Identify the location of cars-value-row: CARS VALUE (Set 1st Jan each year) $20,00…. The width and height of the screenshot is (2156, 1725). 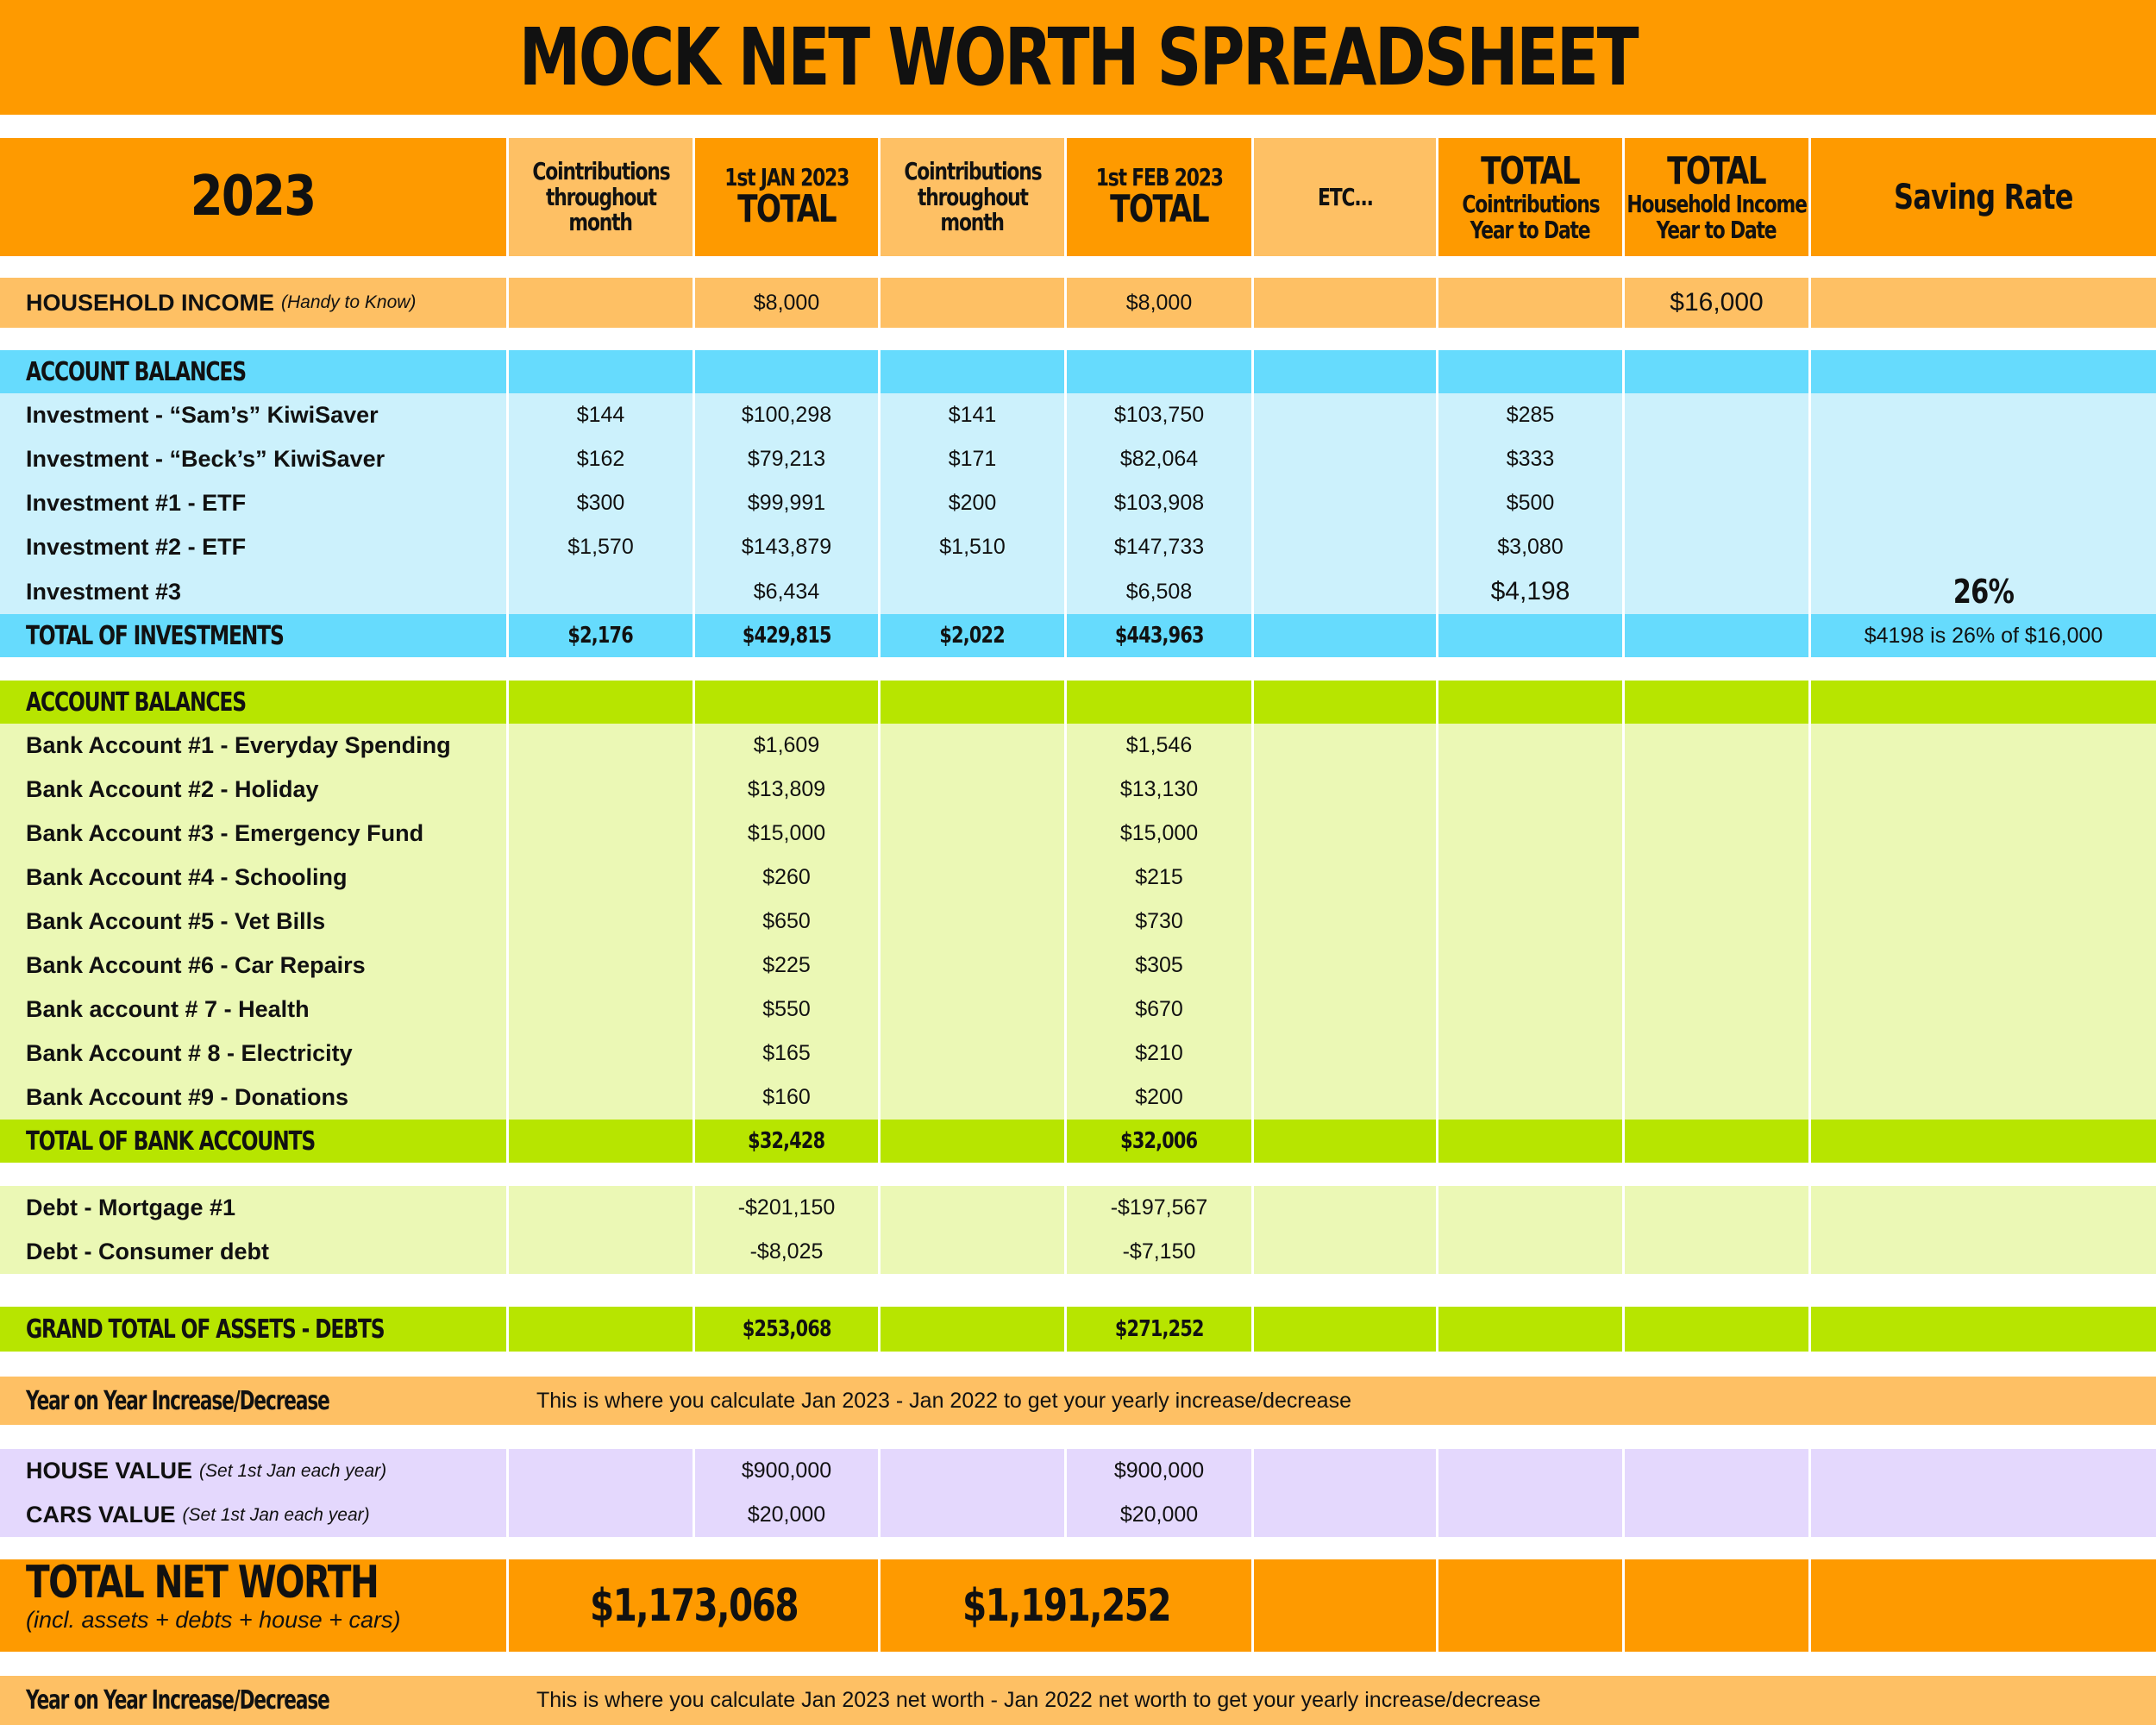
(1078, 1515).